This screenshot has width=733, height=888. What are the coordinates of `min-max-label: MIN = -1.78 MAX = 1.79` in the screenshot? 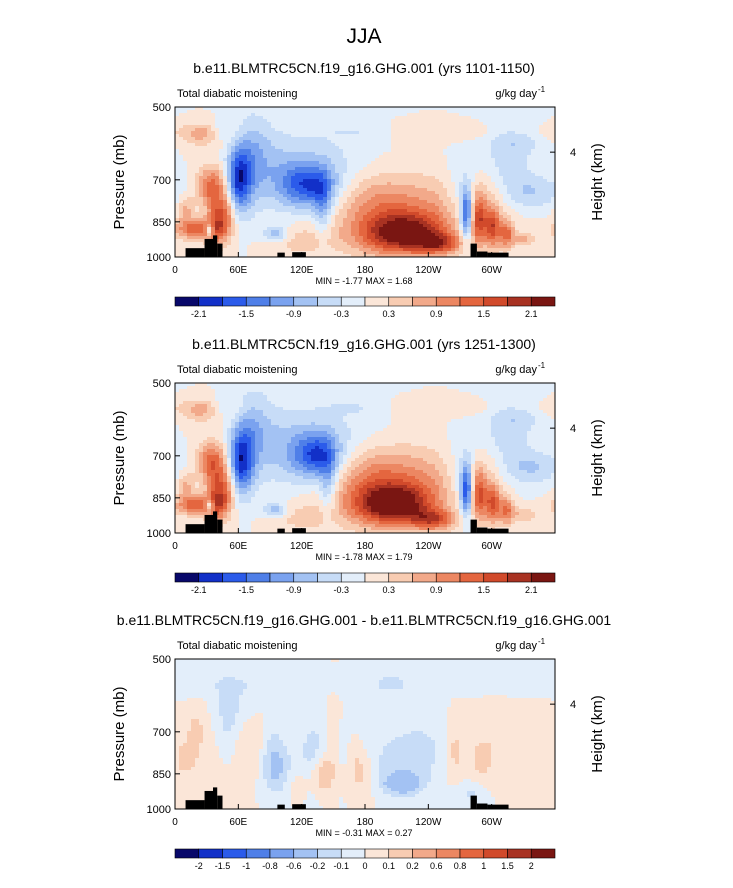 It's located at (363, 557).